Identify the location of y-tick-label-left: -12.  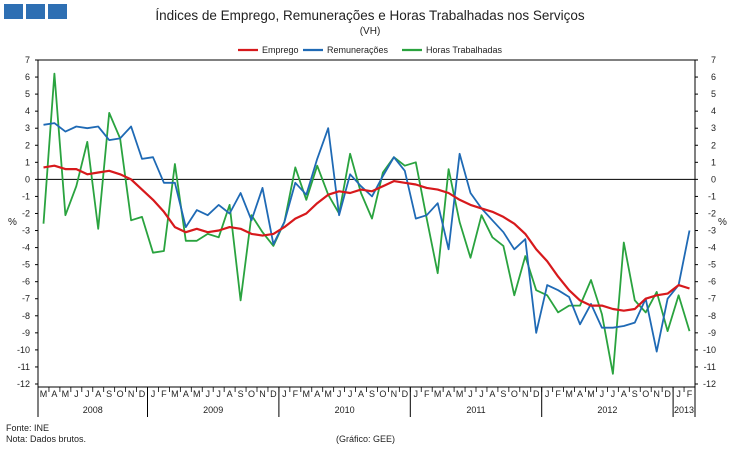
(23, 384).